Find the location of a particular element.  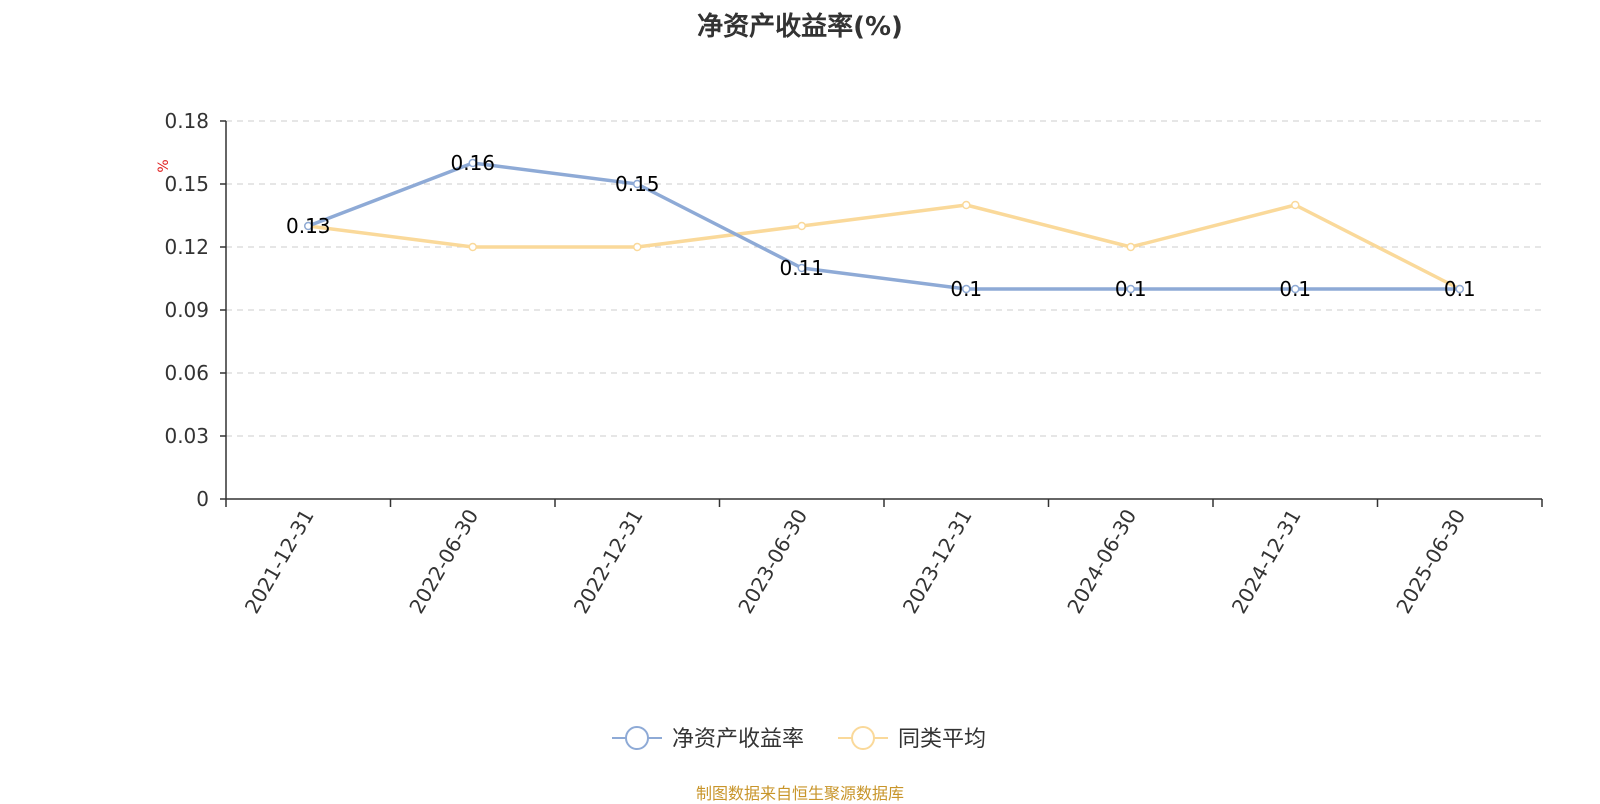

y-tick-label: 0.06 is located at coordinates (186, 373).